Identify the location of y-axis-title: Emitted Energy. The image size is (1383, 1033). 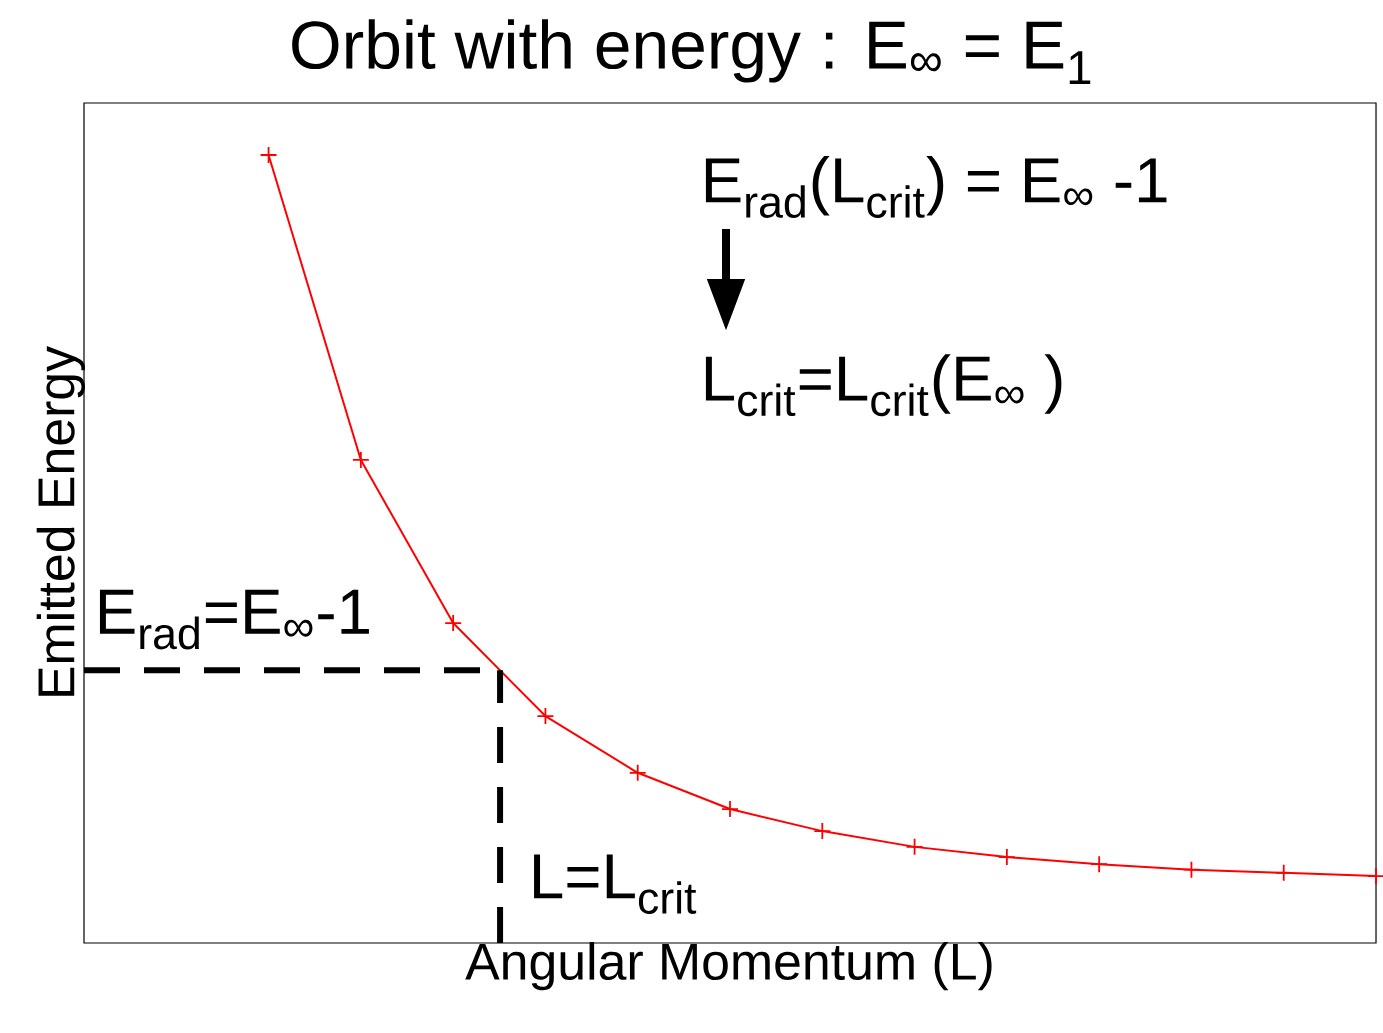
(60, 521).